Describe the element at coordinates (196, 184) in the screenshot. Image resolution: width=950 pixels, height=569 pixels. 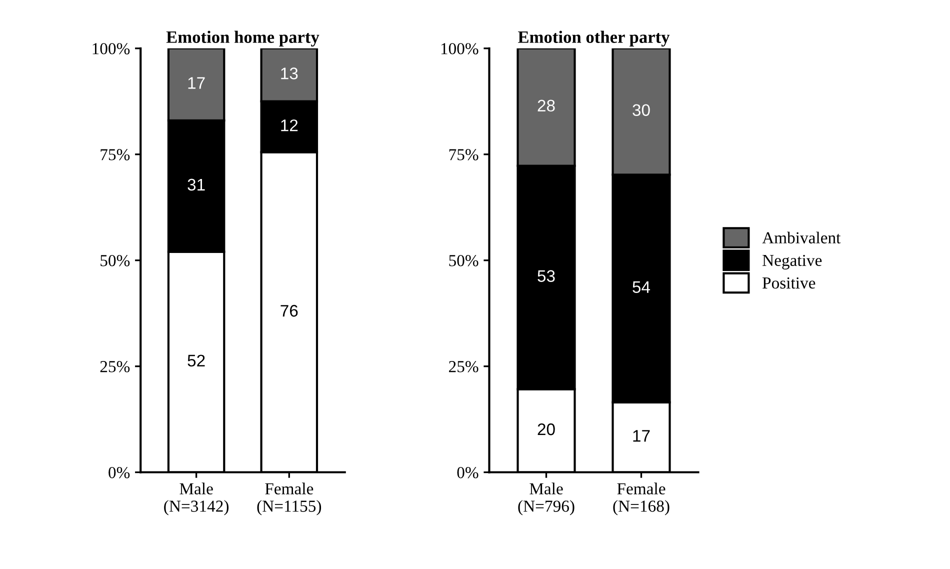
I see `data-label: 31` at that location.